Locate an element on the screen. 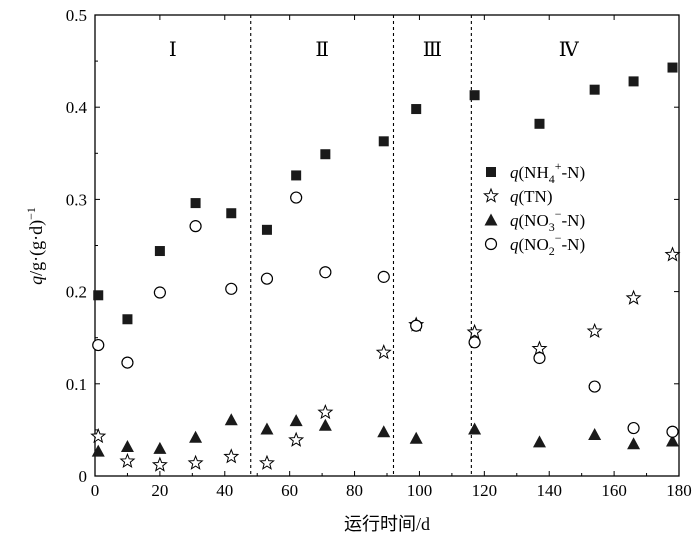  legend-entry: q(NH4+-N) is located at coordinates (547, 172).